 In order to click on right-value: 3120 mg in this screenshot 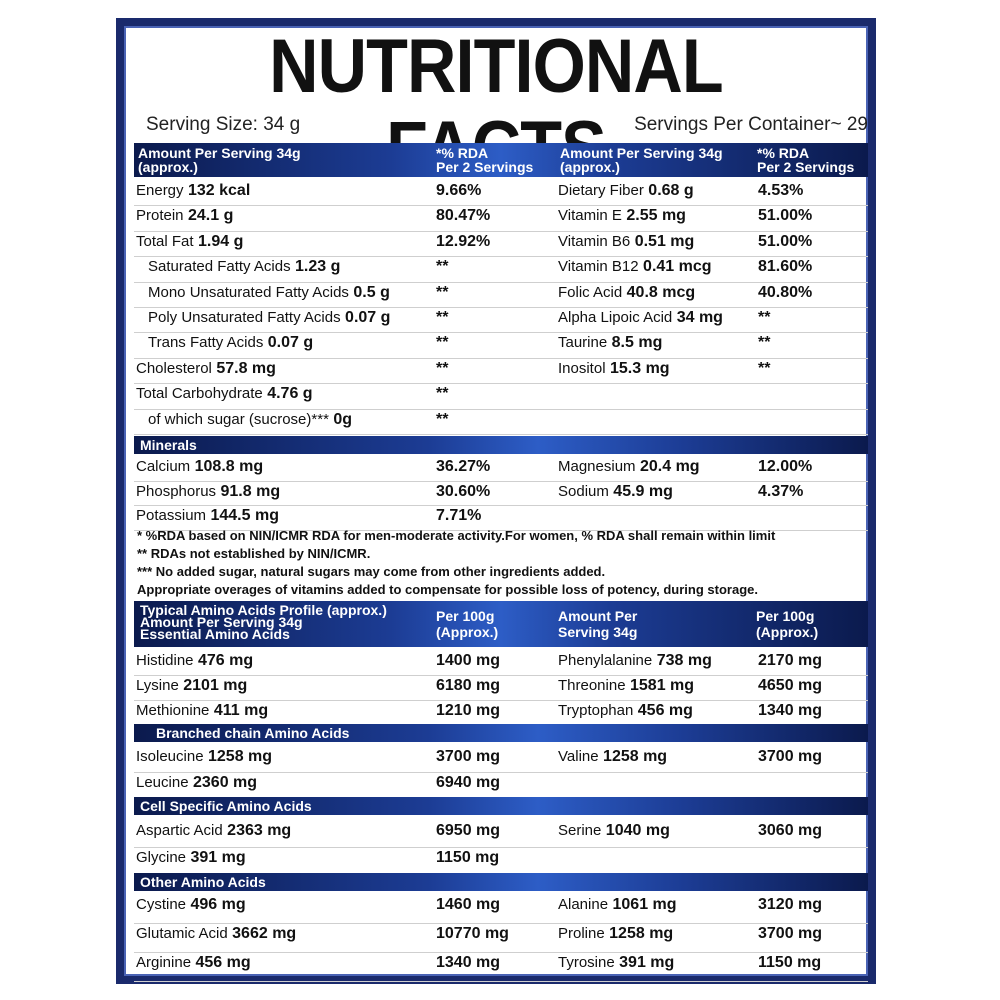, I will do `click(790, 904)`.